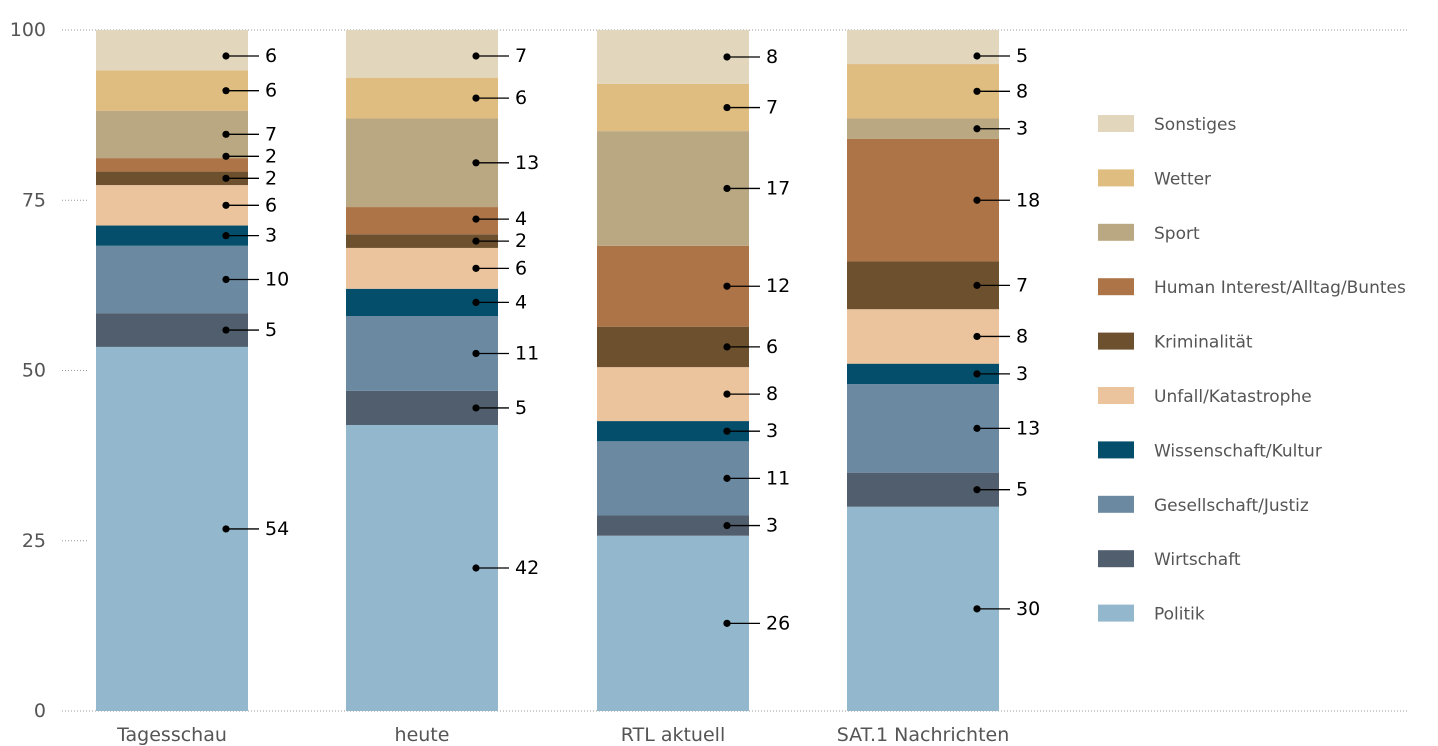 The image size is (1438, 746). What do you see at coordinates (422, 735) in the screenshot?
I see `x-tick-label-heute: heute` at bounding box center [422, 735].